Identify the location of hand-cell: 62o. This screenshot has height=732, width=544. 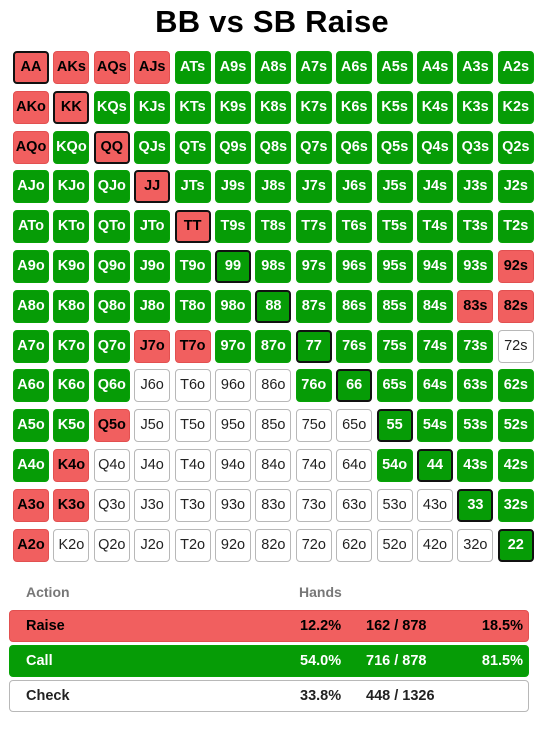
(354, 545).